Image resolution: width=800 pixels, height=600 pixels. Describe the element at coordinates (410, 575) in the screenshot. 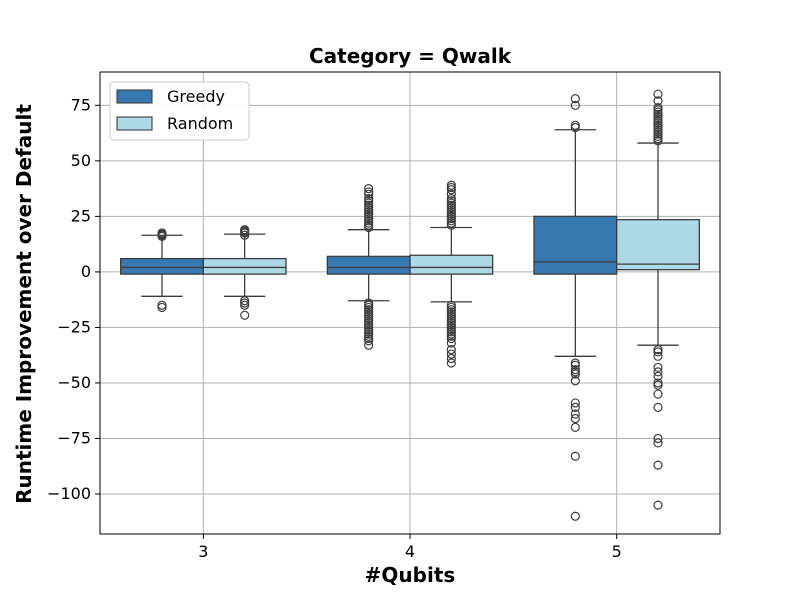

I see `x-axis-label: #Qubits` at that location.